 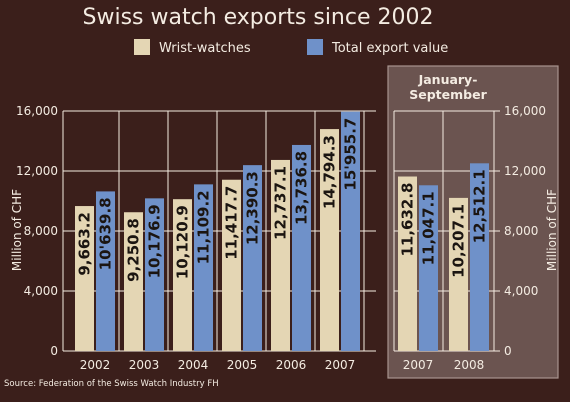 I want to click on legend-label-wrist-watches: Wrist-watches, so click(x=205, y=48).